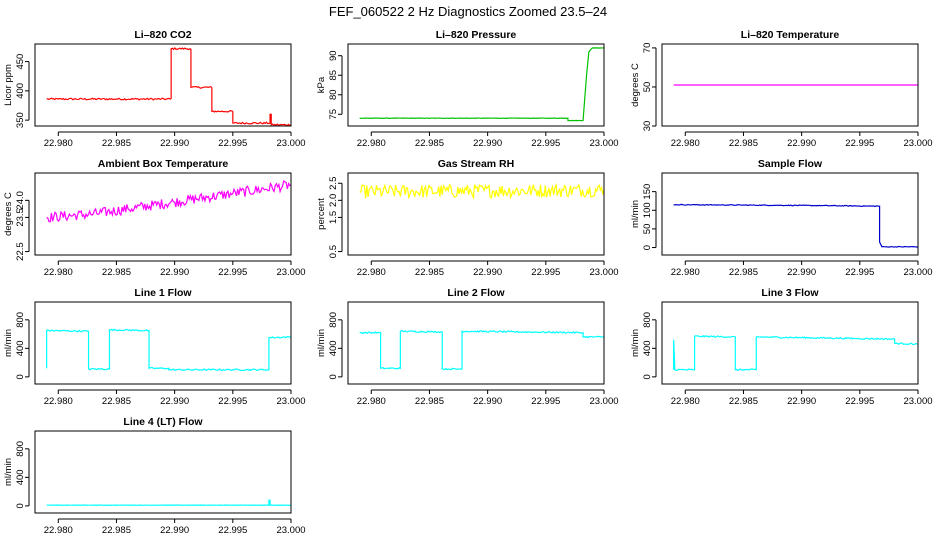 This screenshot has width=936, height=540. What do you see at coordinates (321, 214) in the screenshot?
I see `y-axis-label: percent` at bounding box center [321, 214].